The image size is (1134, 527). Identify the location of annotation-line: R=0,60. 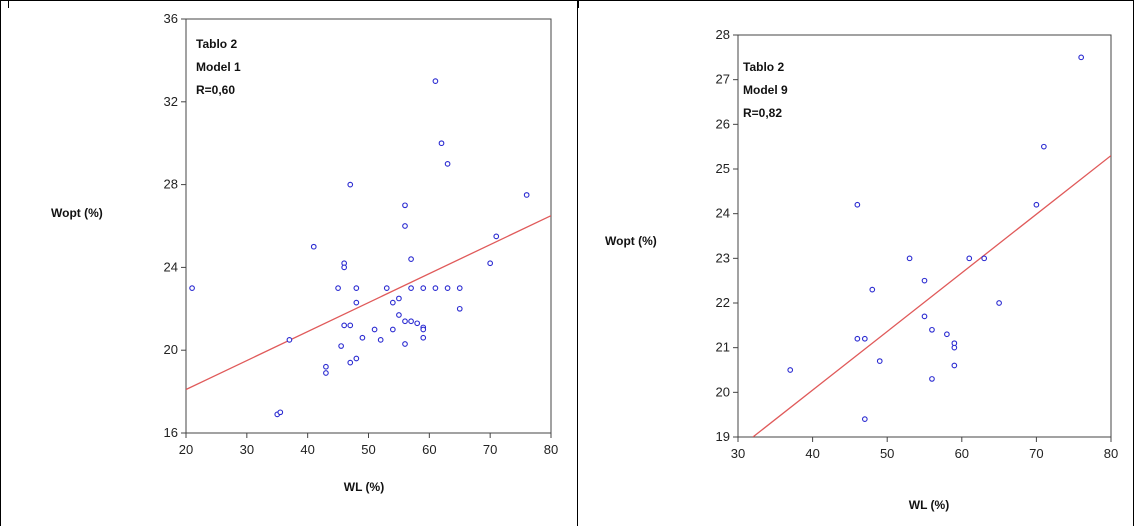
(215, 90).